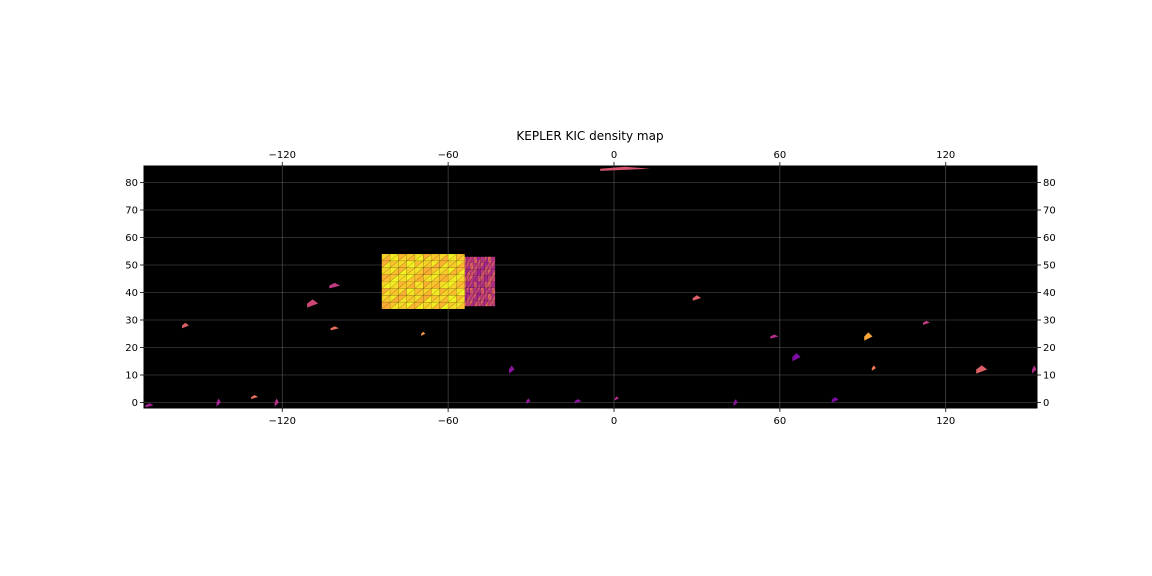  Describe the element at coordinates (780, 155) in the screenshot. I see `x-tick-label-top: 60` at that location.